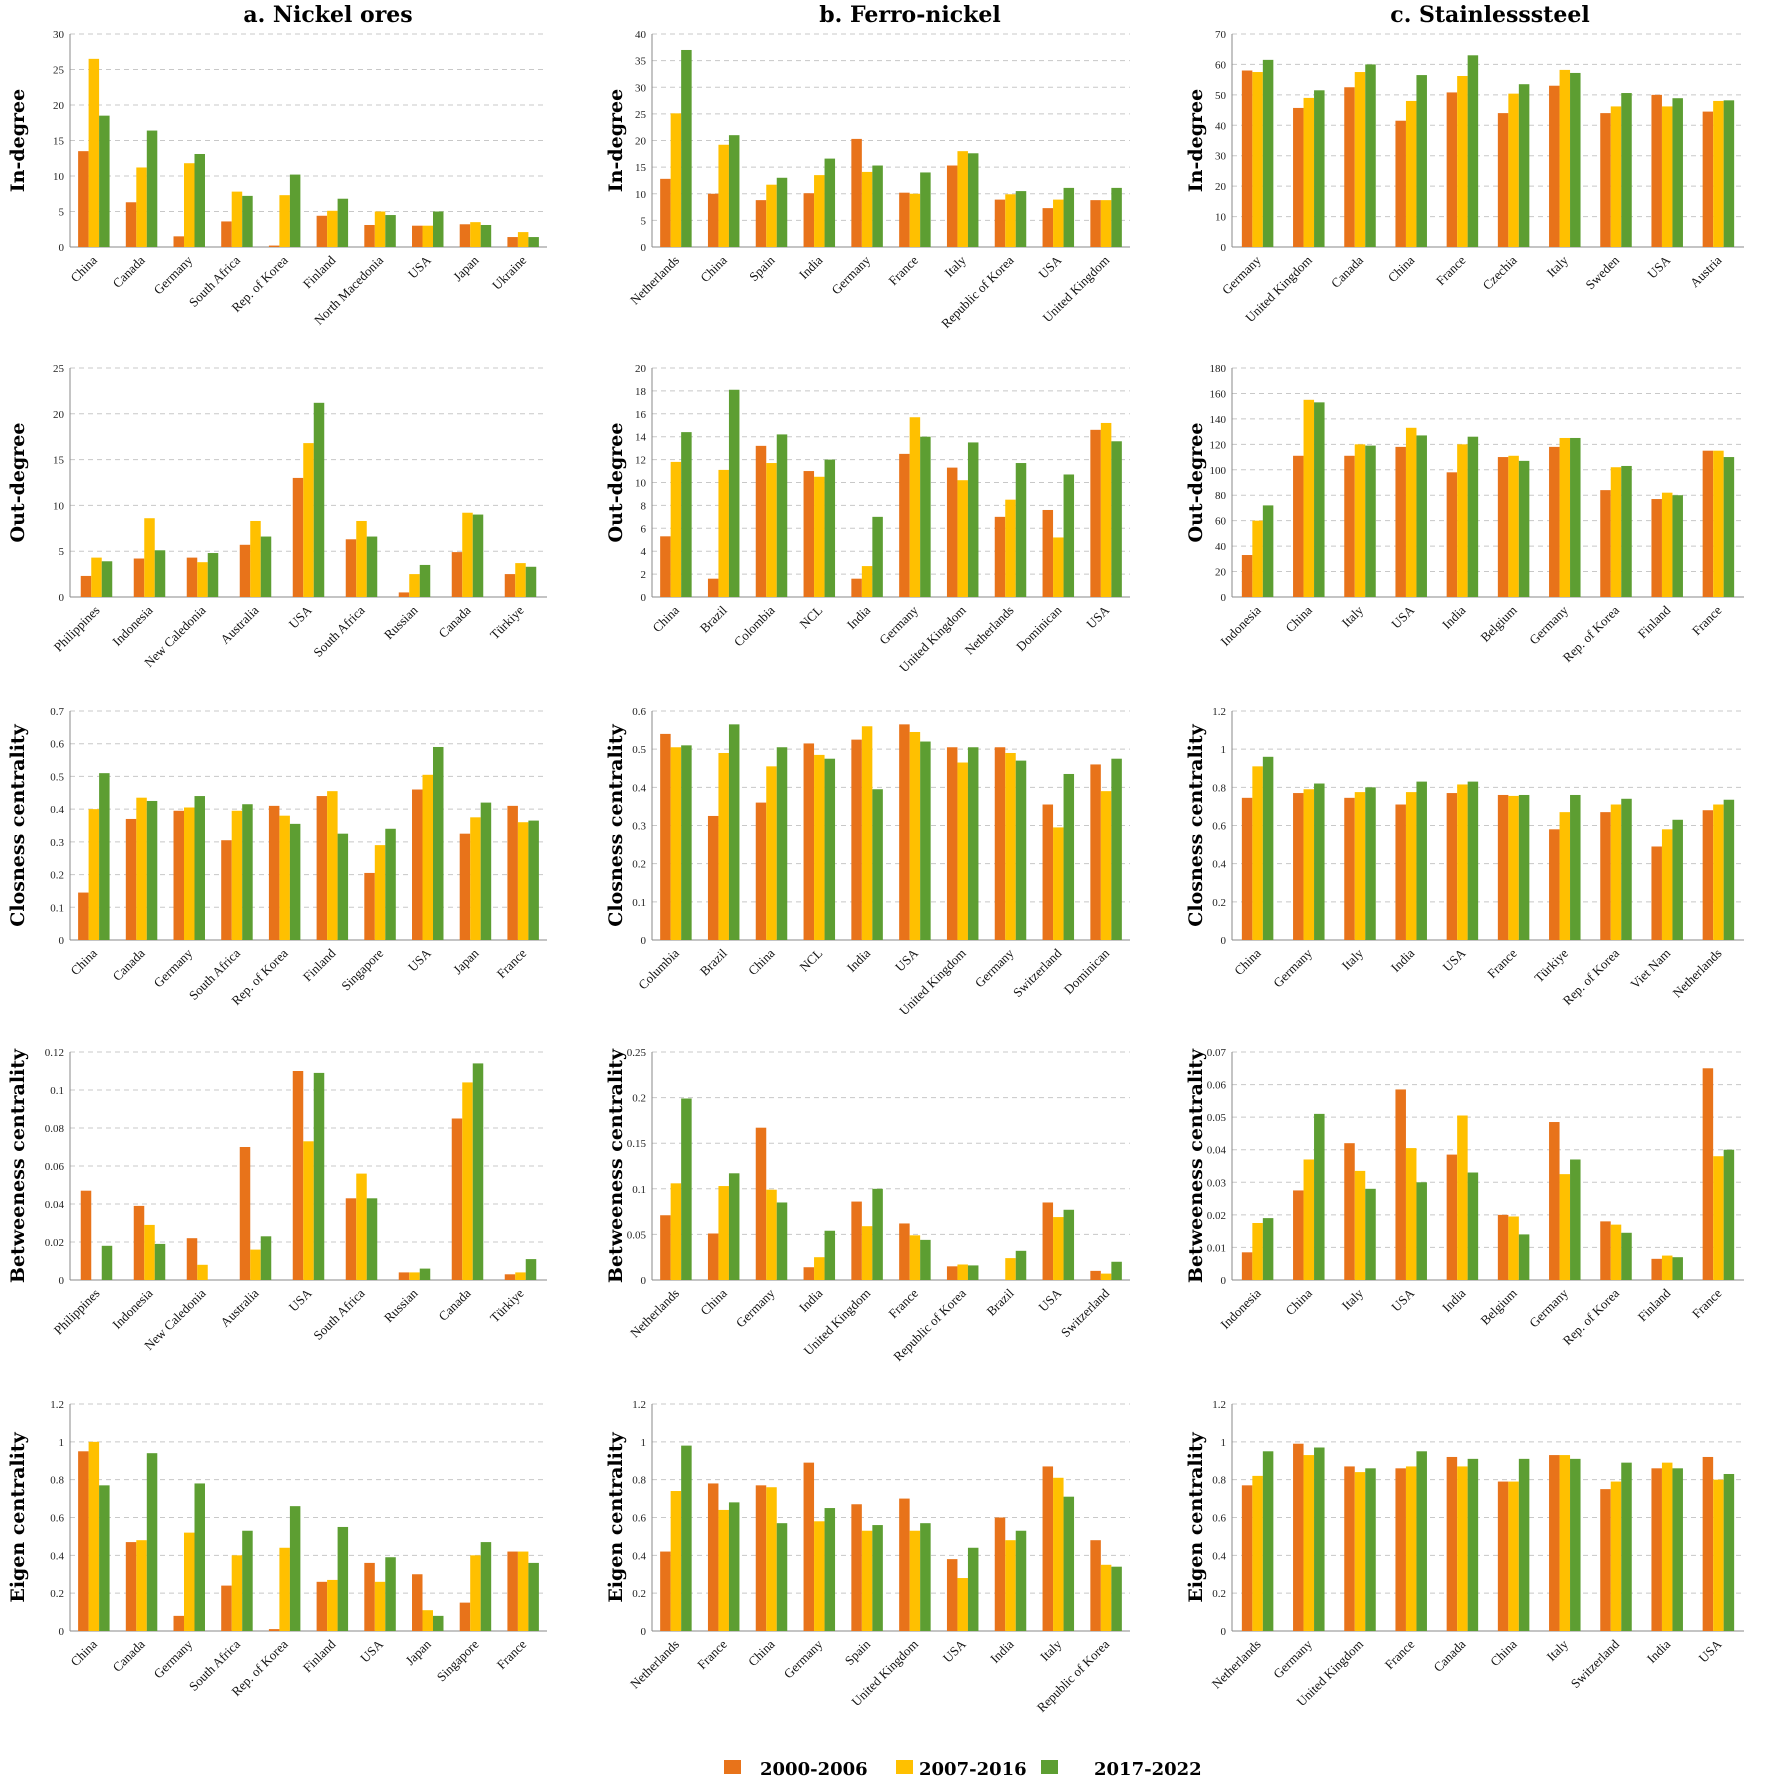 The width and height of the screenshot is (1772, 1780). Describe the element at coordinates (1708, 523) in the screenshot. I see `bar-france-2000-2006` at that location.